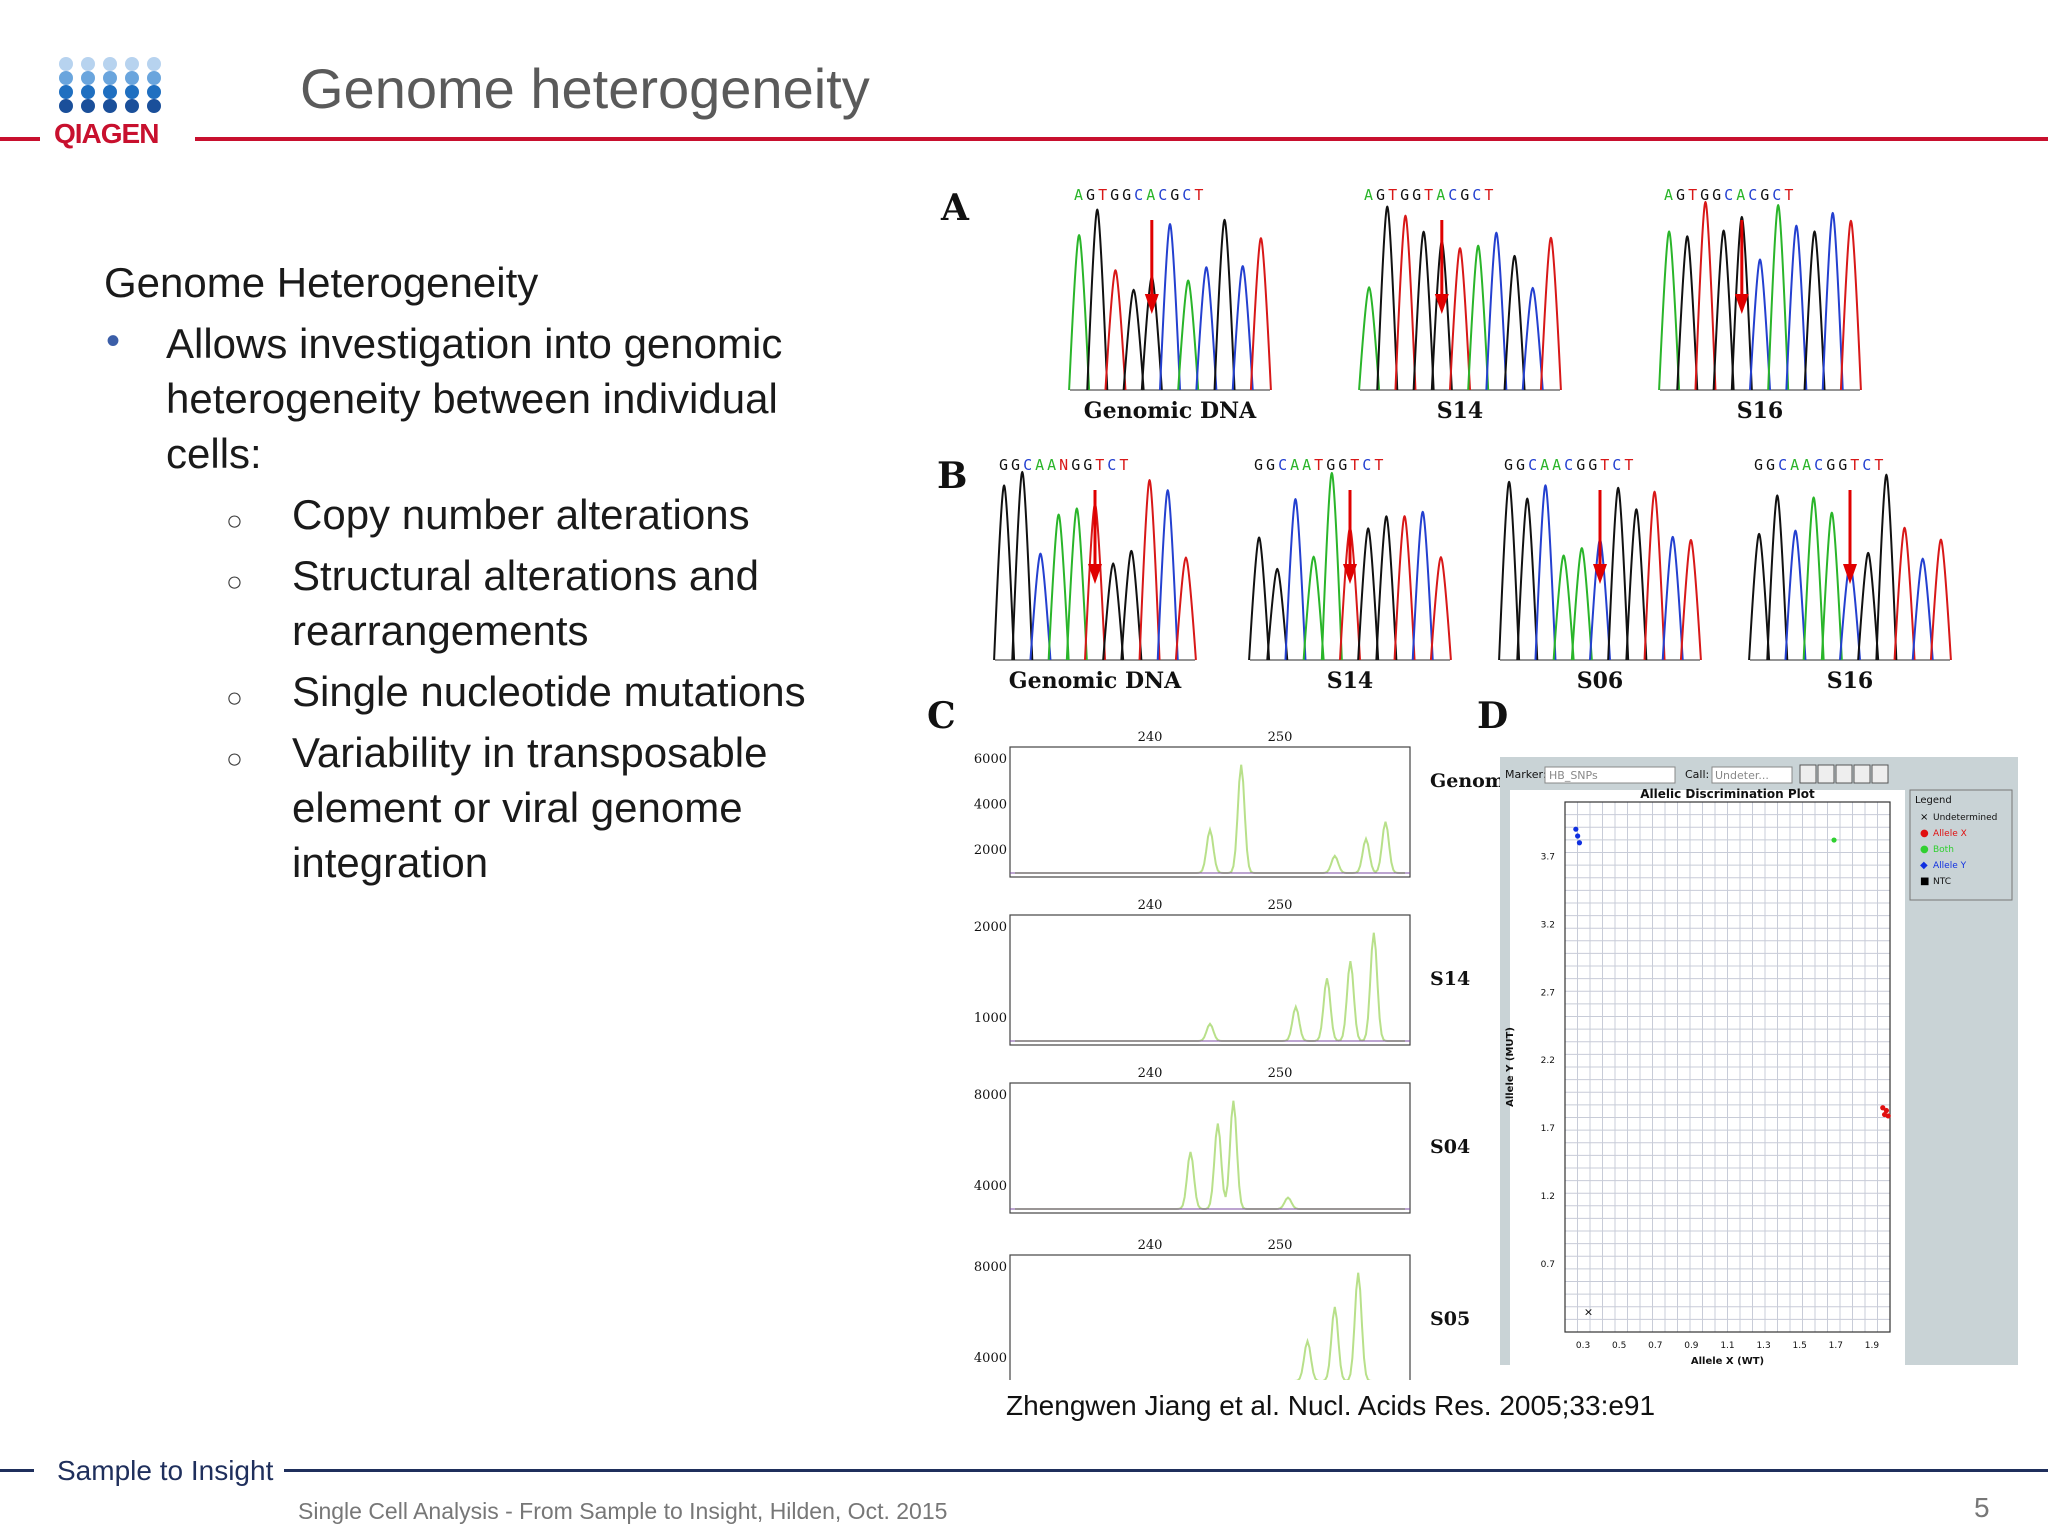 The width and height of the screenshot is (2048, 1536). What do you see at coordinates (1492, 716) in the screenshot?
I see `panel-label: D` at bounding box center [1492, 716].